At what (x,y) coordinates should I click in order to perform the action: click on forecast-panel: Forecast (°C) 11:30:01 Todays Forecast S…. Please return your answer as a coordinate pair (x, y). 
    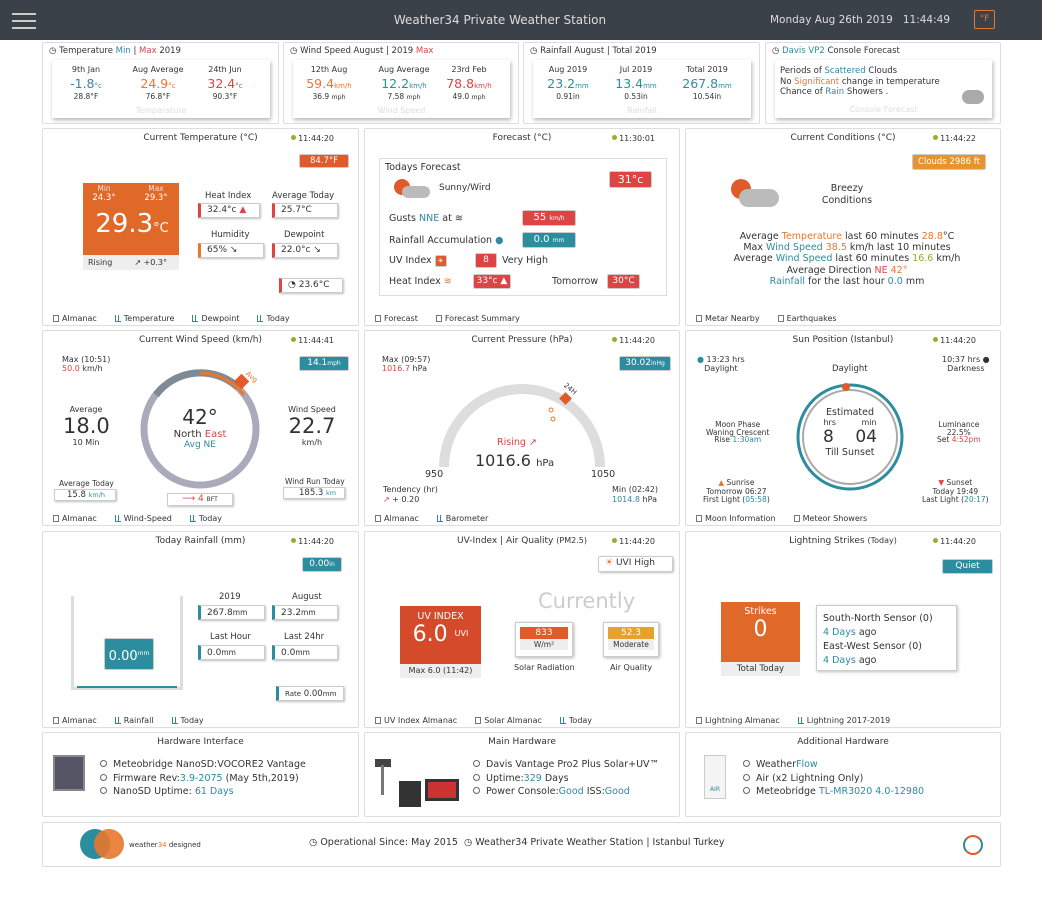
    Looking at the image, I should click on (522, 227).